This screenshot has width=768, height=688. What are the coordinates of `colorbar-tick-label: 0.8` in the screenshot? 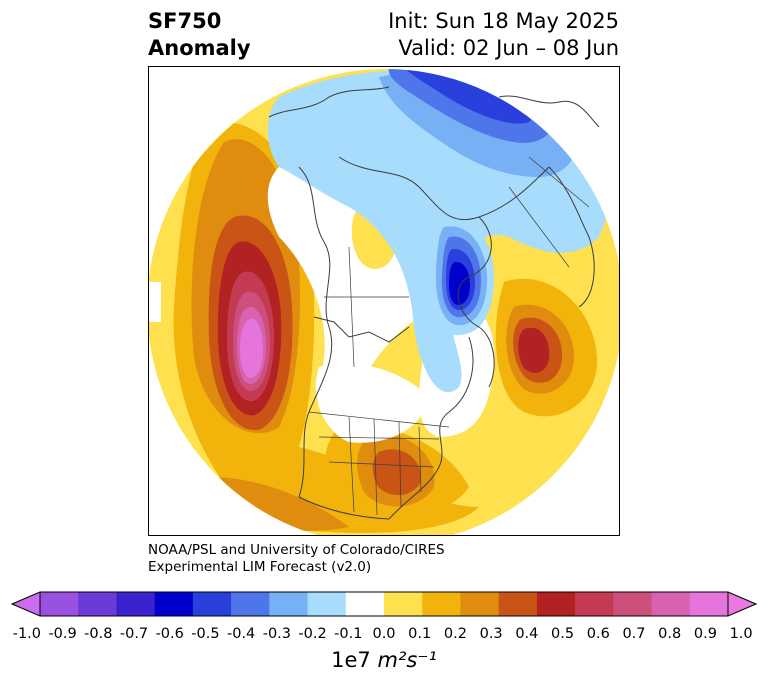 It's located at (670, 634).